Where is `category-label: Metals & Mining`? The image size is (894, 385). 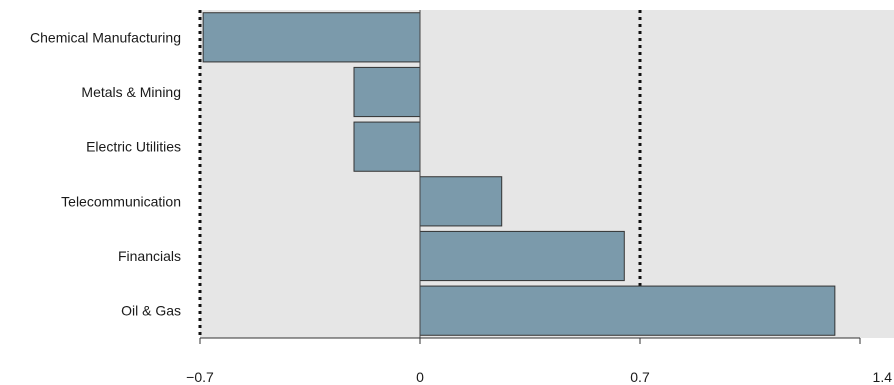
category-label: Metals & Mining is located at coordinates (131, 92).